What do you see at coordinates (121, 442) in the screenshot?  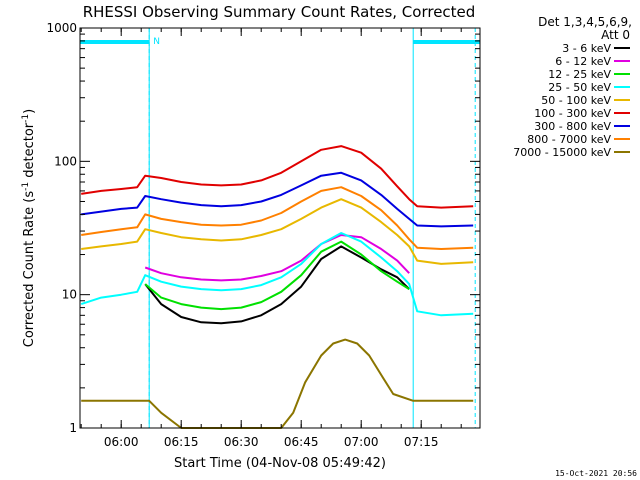 I see `x-tick-label: 06:00` at bounding box center [121, 442].